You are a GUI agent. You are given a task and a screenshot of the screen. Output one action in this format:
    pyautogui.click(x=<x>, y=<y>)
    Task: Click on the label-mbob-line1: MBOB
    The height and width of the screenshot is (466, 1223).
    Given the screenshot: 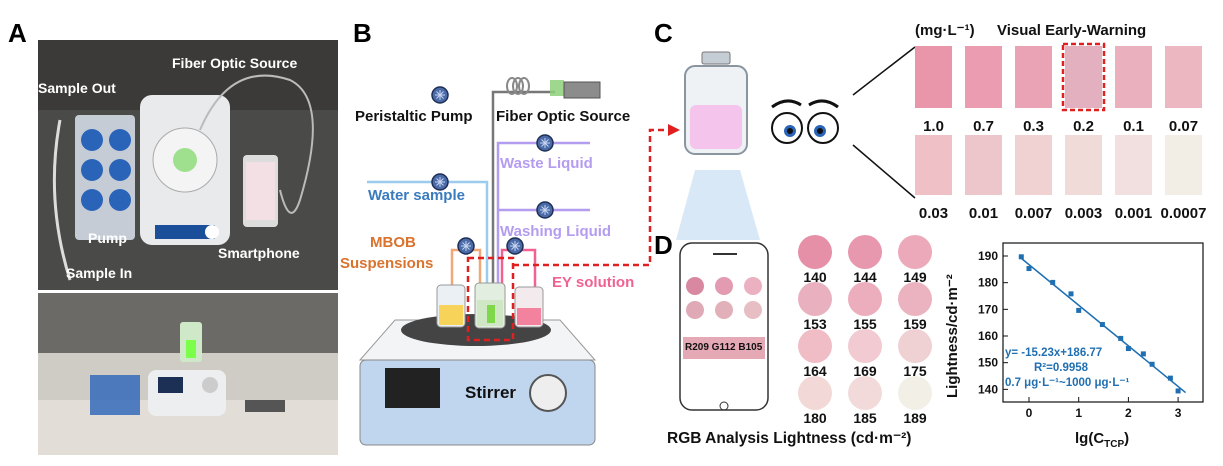 What is the action you would take?
    pyautogui.click(x=393, y=242)
    